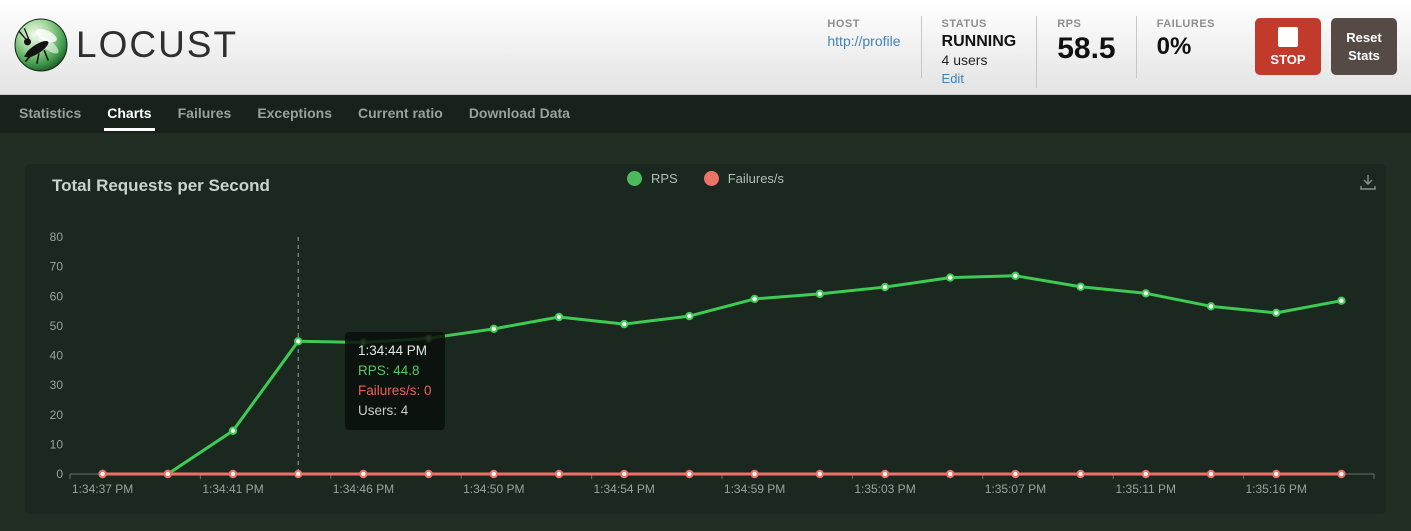 The height and width of the screenshot is (531, 1411). I want to click on tooltip-time: 1:34:44 PM, so click(393, 350).